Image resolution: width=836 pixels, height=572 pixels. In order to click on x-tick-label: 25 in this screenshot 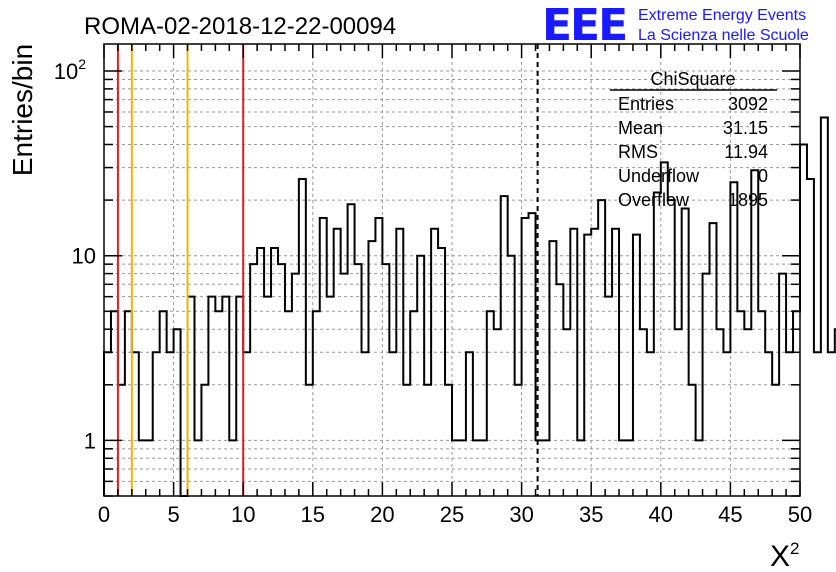, I will do `click(452, 514)`.